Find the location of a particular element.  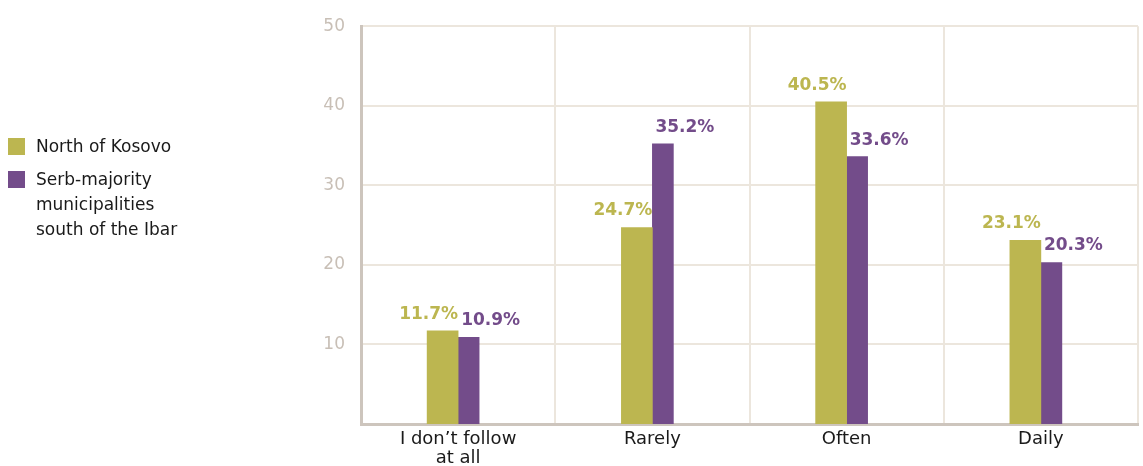

data-label: 10.9% is located at coordinates (491, 319).